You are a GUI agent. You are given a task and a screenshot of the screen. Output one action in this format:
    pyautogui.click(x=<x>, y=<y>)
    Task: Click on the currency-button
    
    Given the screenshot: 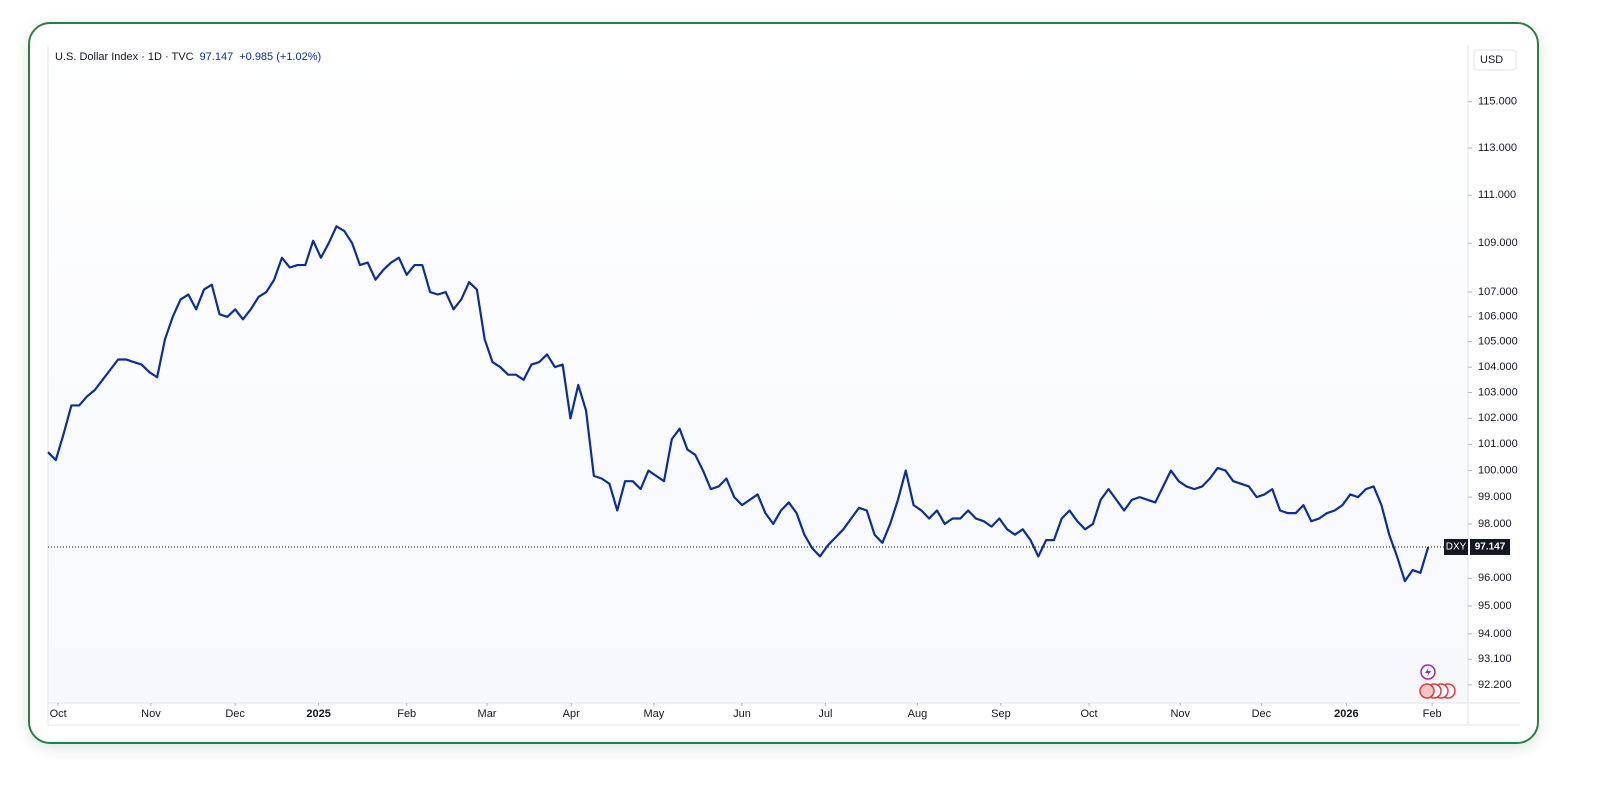 What is the action you would take?
    pyautogui.click(x=1495, y=60)
    